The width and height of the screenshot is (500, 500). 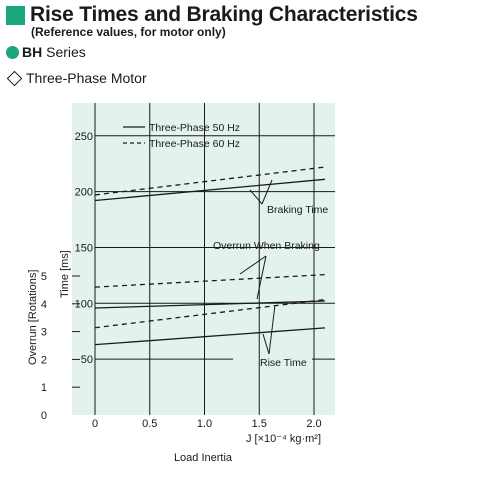 What do you see at coordinates (95, 424) in the screenshot?
I see `x-tick-label: 0` at bounding box center [95, 424].